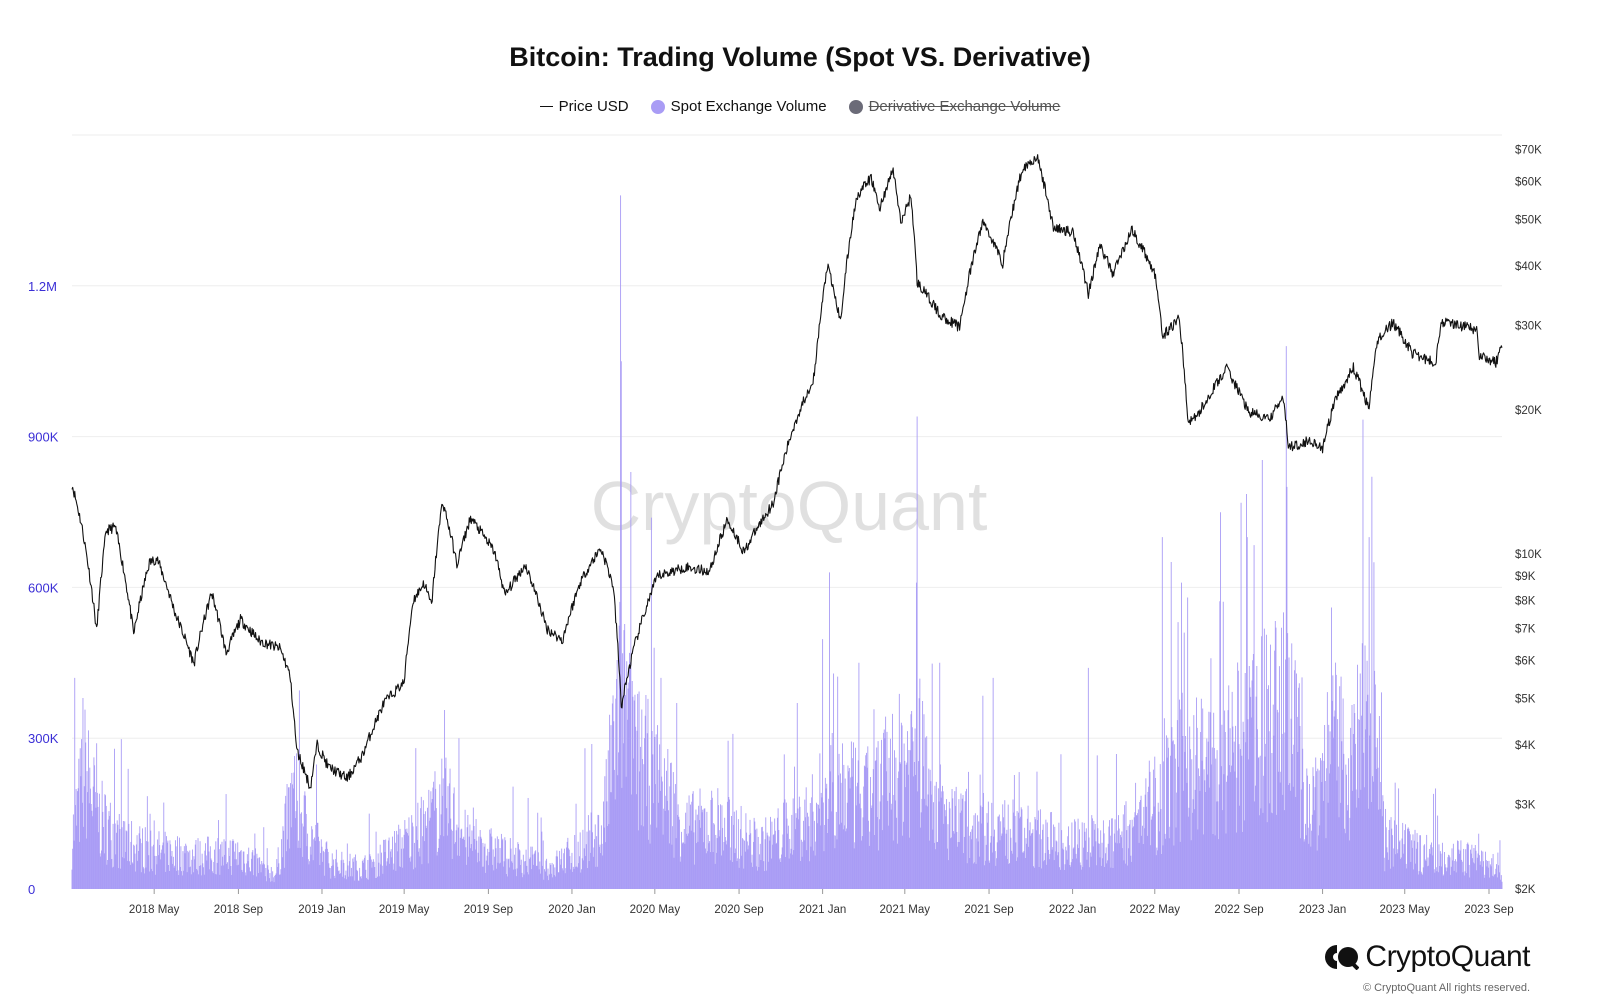 This screenshot has width=1600, height=1008. What do you see at coordinates (905, 910) in the screenshot?
I see `x-axis-tick-label: 2021 May` at bounding box center [905, 910].